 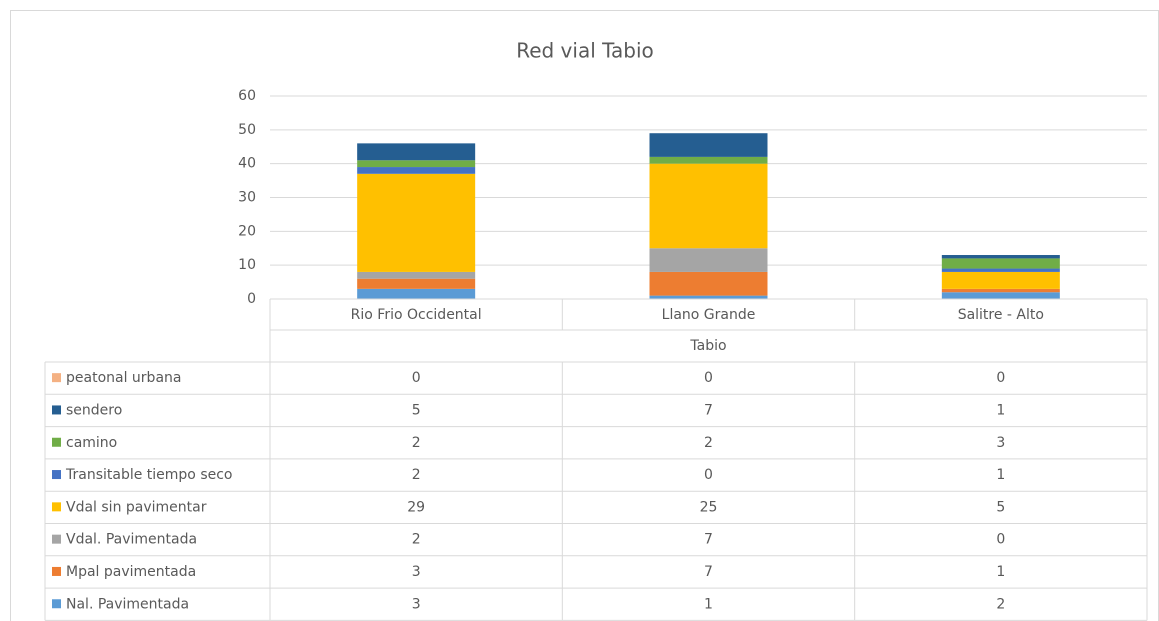 What do you see at coordinates (251, 299) in the screenshot?
I see `y-tick-label: 0` at bounding box center [251, 299].